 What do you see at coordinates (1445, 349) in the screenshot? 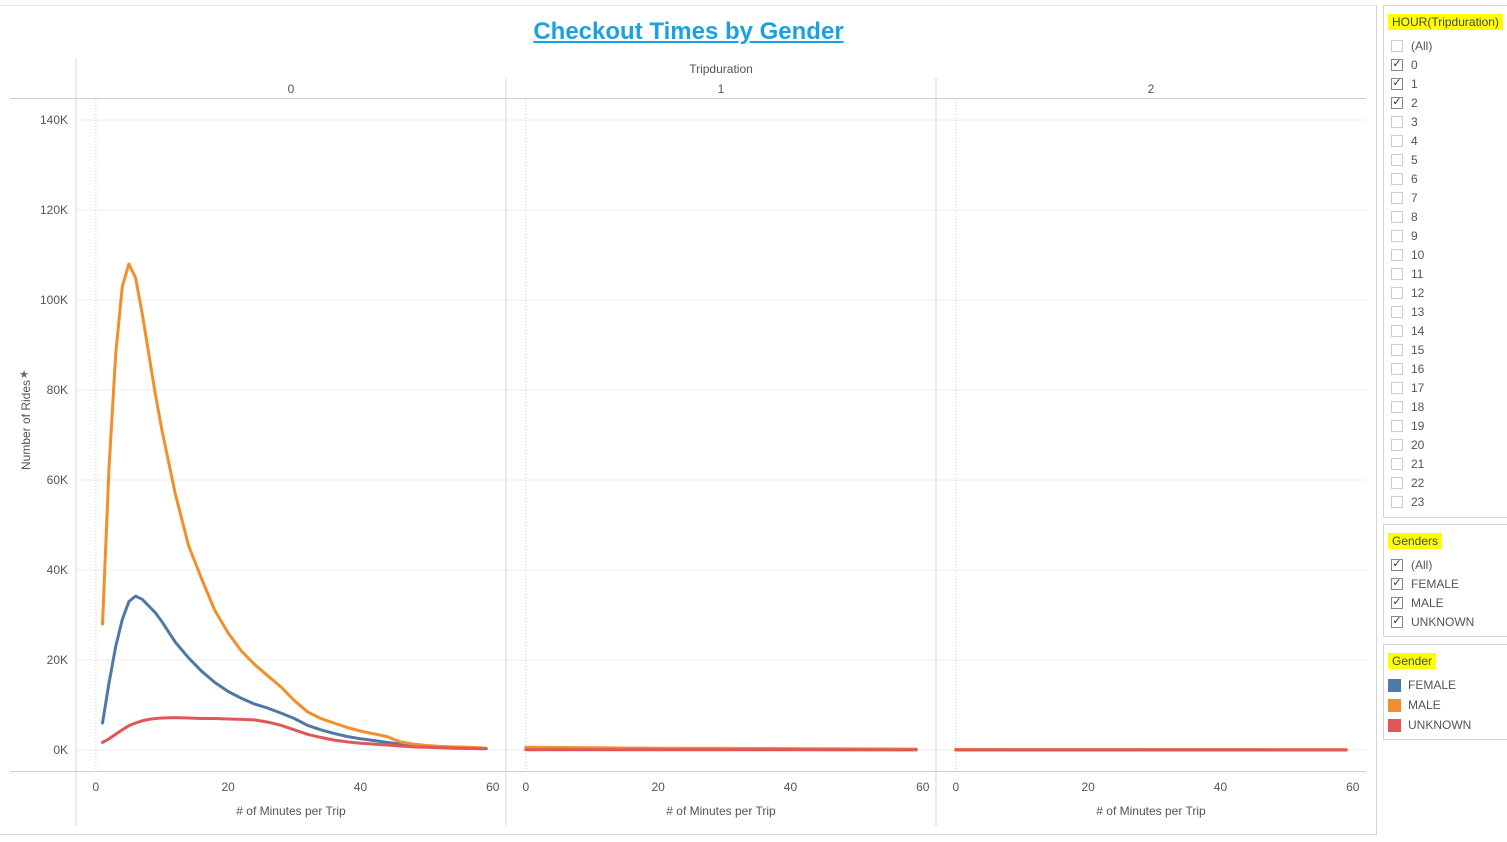
I see `filter-item: 15` at bounding box center [1445, 349].